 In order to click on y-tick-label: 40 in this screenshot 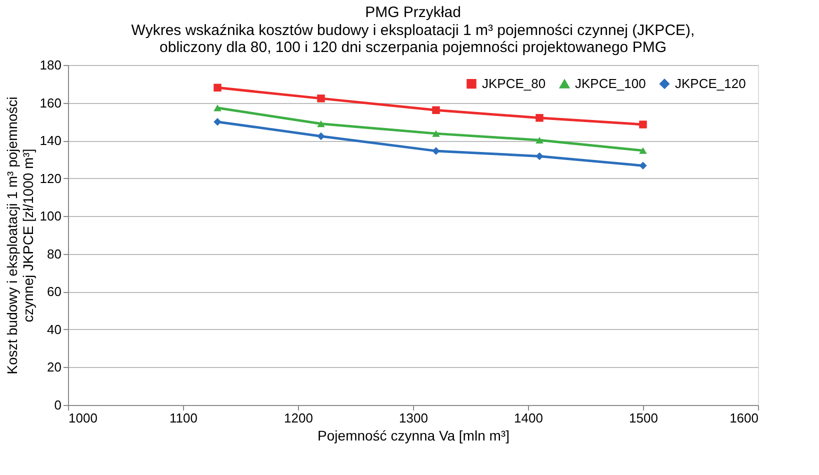, I will do `click(54, 329)`.